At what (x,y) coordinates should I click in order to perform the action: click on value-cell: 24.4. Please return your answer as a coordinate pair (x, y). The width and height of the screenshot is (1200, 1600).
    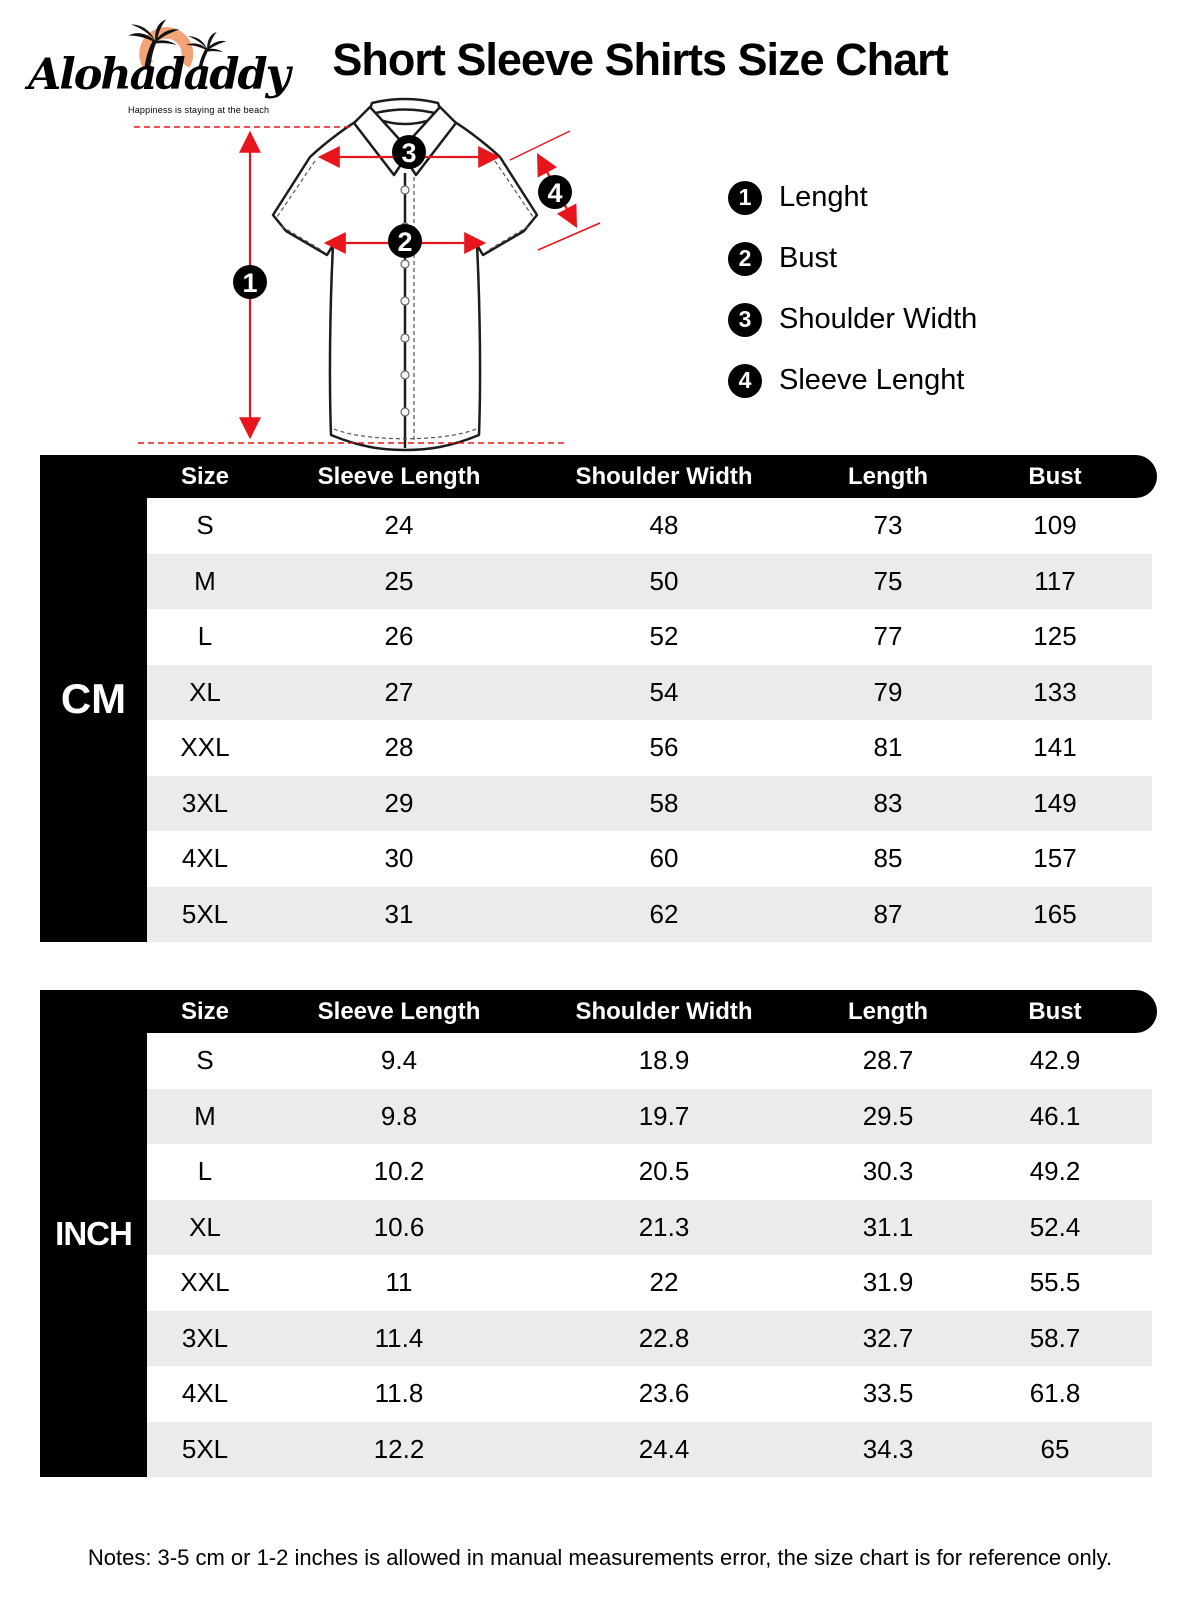
    Looking at the image, I should click on (664, 1448).